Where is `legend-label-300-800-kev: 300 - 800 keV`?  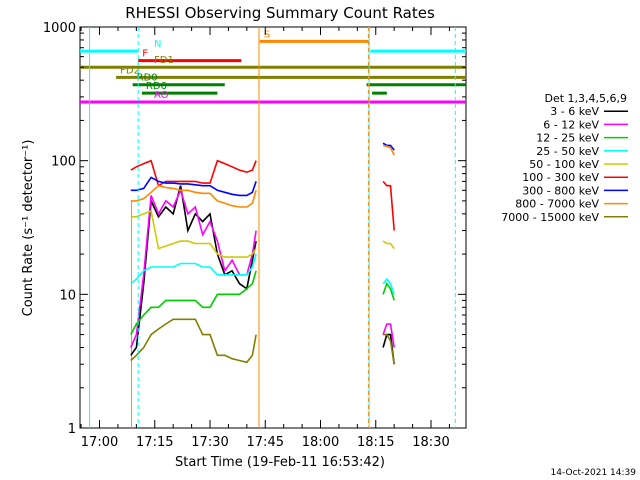 legend-label-300-800-kev: 300 - 800 keV is located at coordinates (560, 190).